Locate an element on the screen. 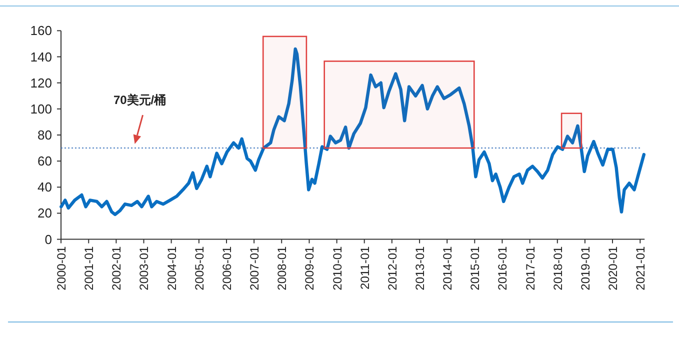  x-tick-label: 2012-01 is located at coordinates (392, 268).